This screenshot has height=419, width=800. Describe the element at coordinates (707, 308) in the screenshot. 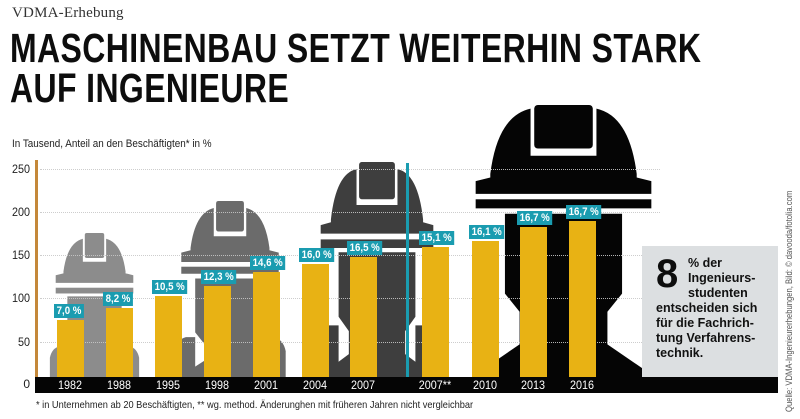

I see `info-line-4: entscheiden sich` at that location.